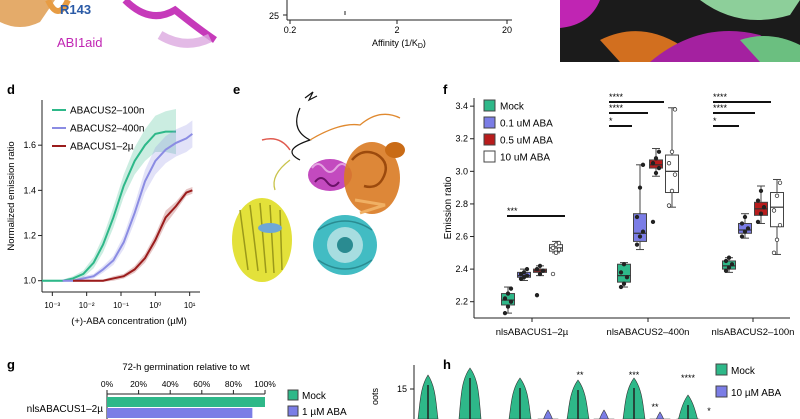 This screenshot has height=419, width=800. Describe the element at coordinates (770, 49) in the screenshot. I see `structure-helix-green` at that location.